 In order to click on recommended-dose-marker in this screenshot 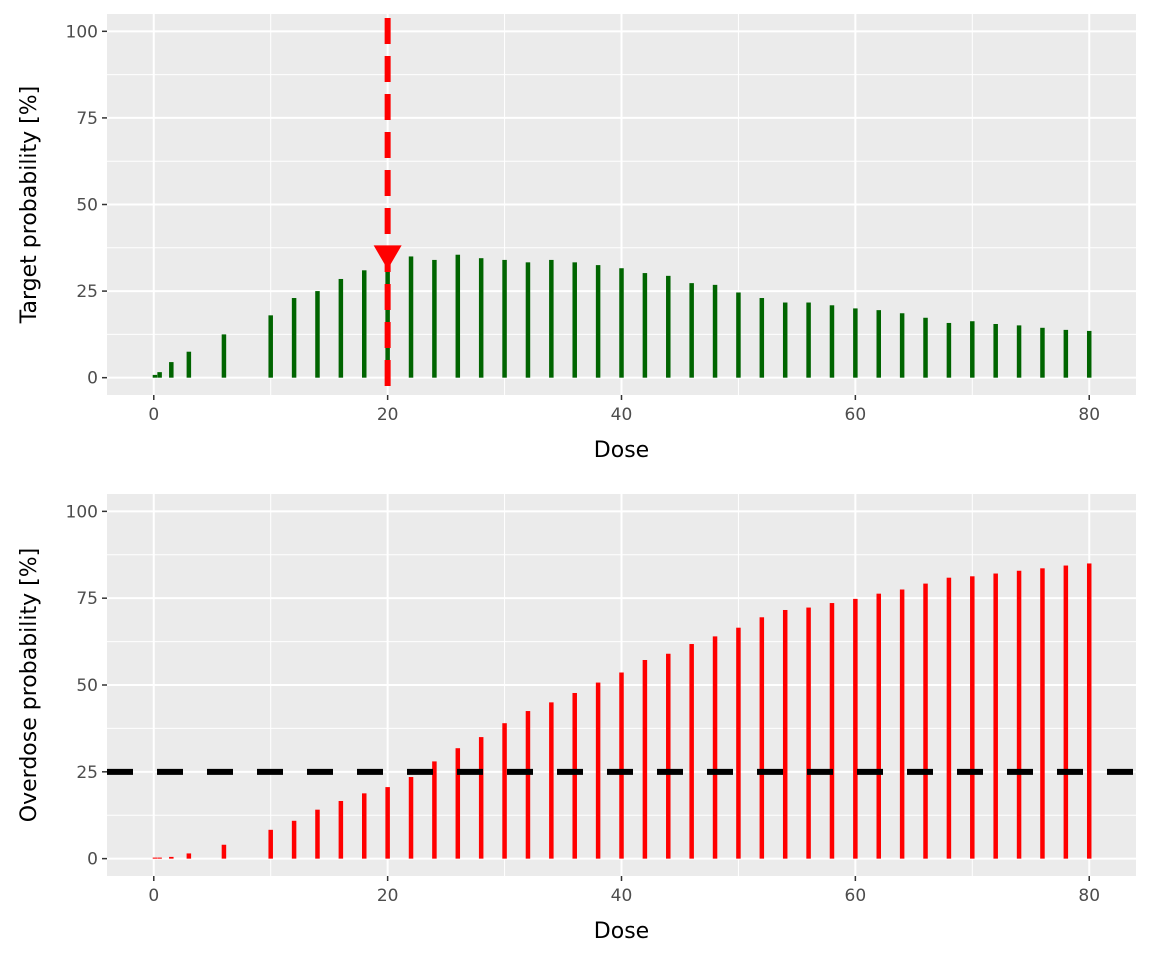, I will do `click(387, 257)`.